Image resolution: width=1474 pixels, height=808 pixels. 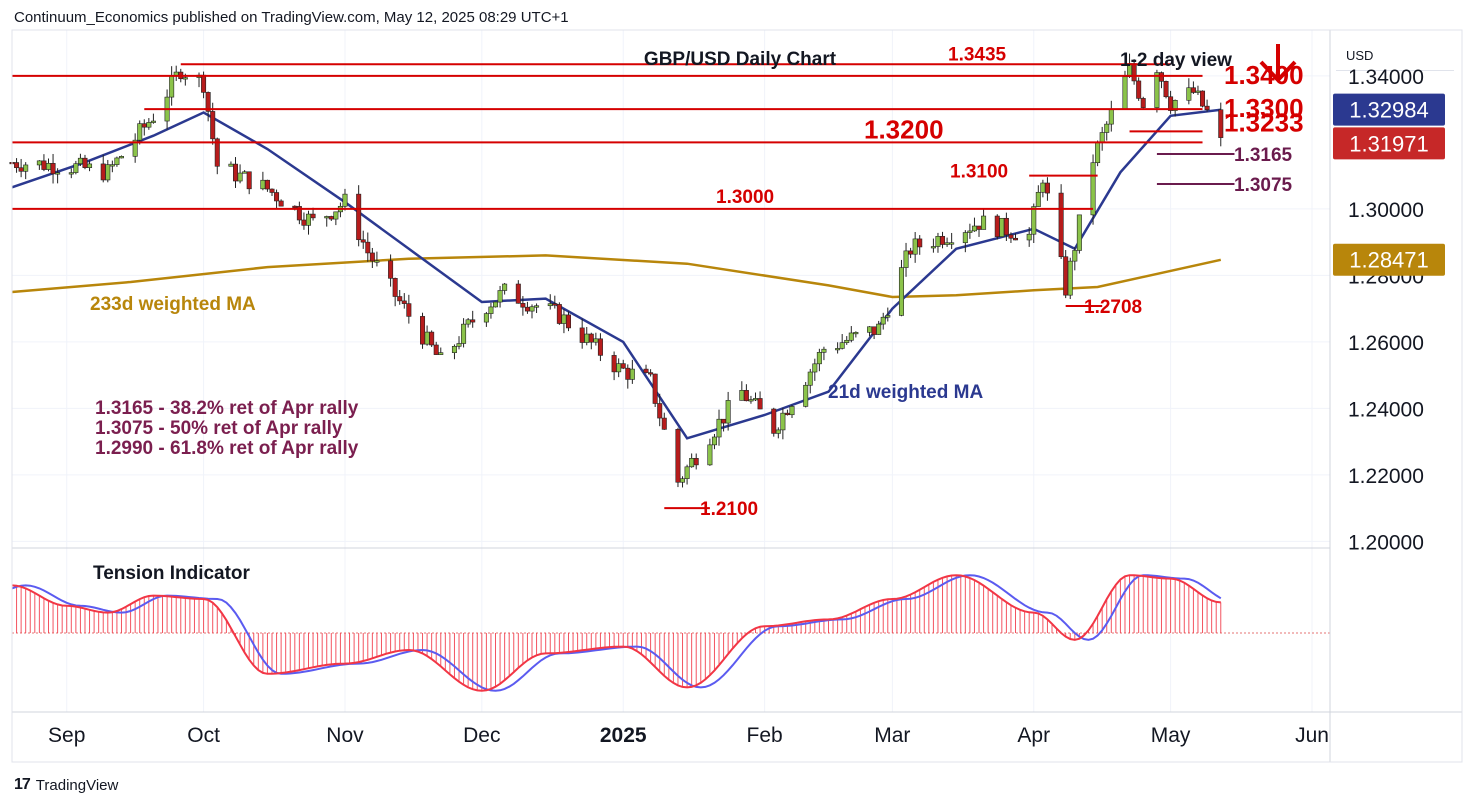 I want to click on x-tick-label: Jun, so click(x=1312, y=735).